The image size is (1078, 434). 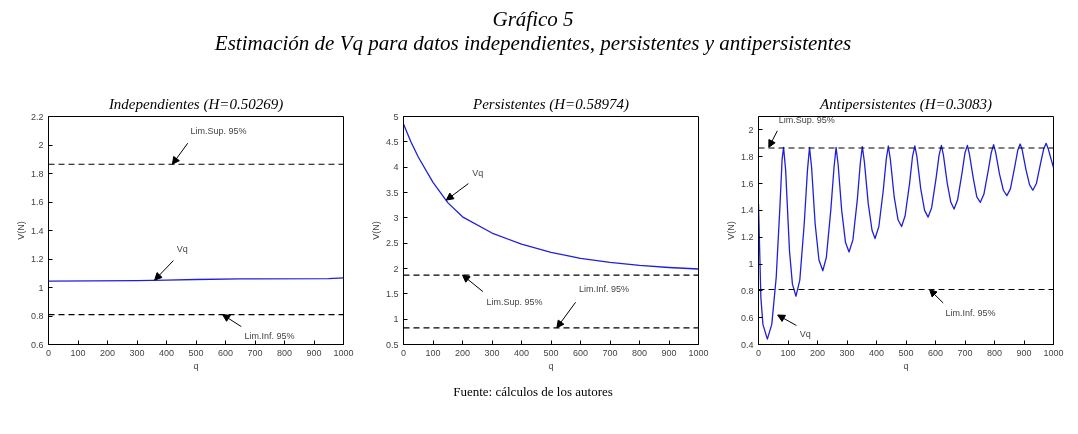 What do you see at coordinates (392, 192) in the screenshot?
I see `y-tick-label: 3.5` at bounding box center [392, 192].